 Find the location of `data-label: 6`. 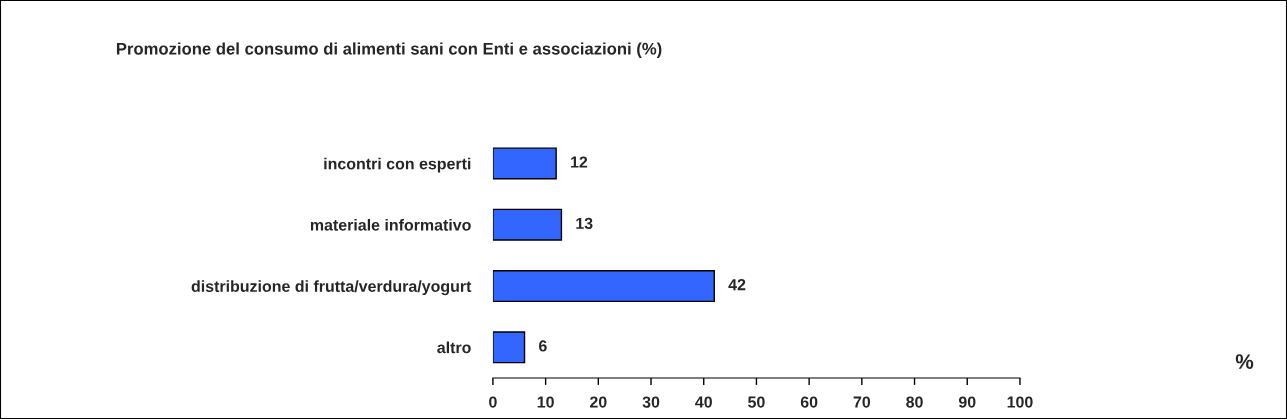

data-label: 6 is located at coordinates (543, 346).